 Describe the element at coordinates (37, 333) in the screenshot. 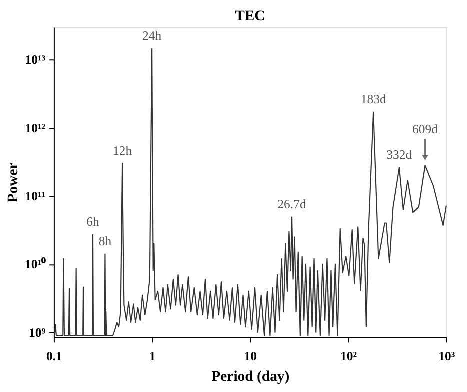

I see `y-tick-label: 10⁹` at that location.